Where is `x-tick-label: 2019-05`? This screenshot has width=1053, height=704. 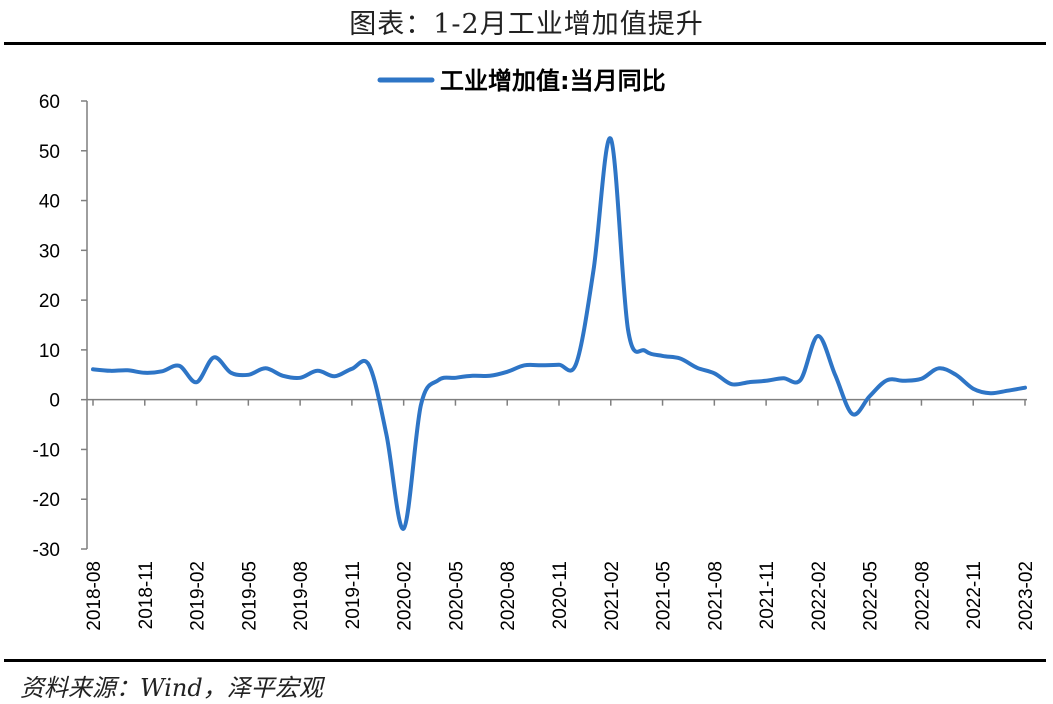
x-tick-label: 2019-05 is located at coordinates (249, 596).